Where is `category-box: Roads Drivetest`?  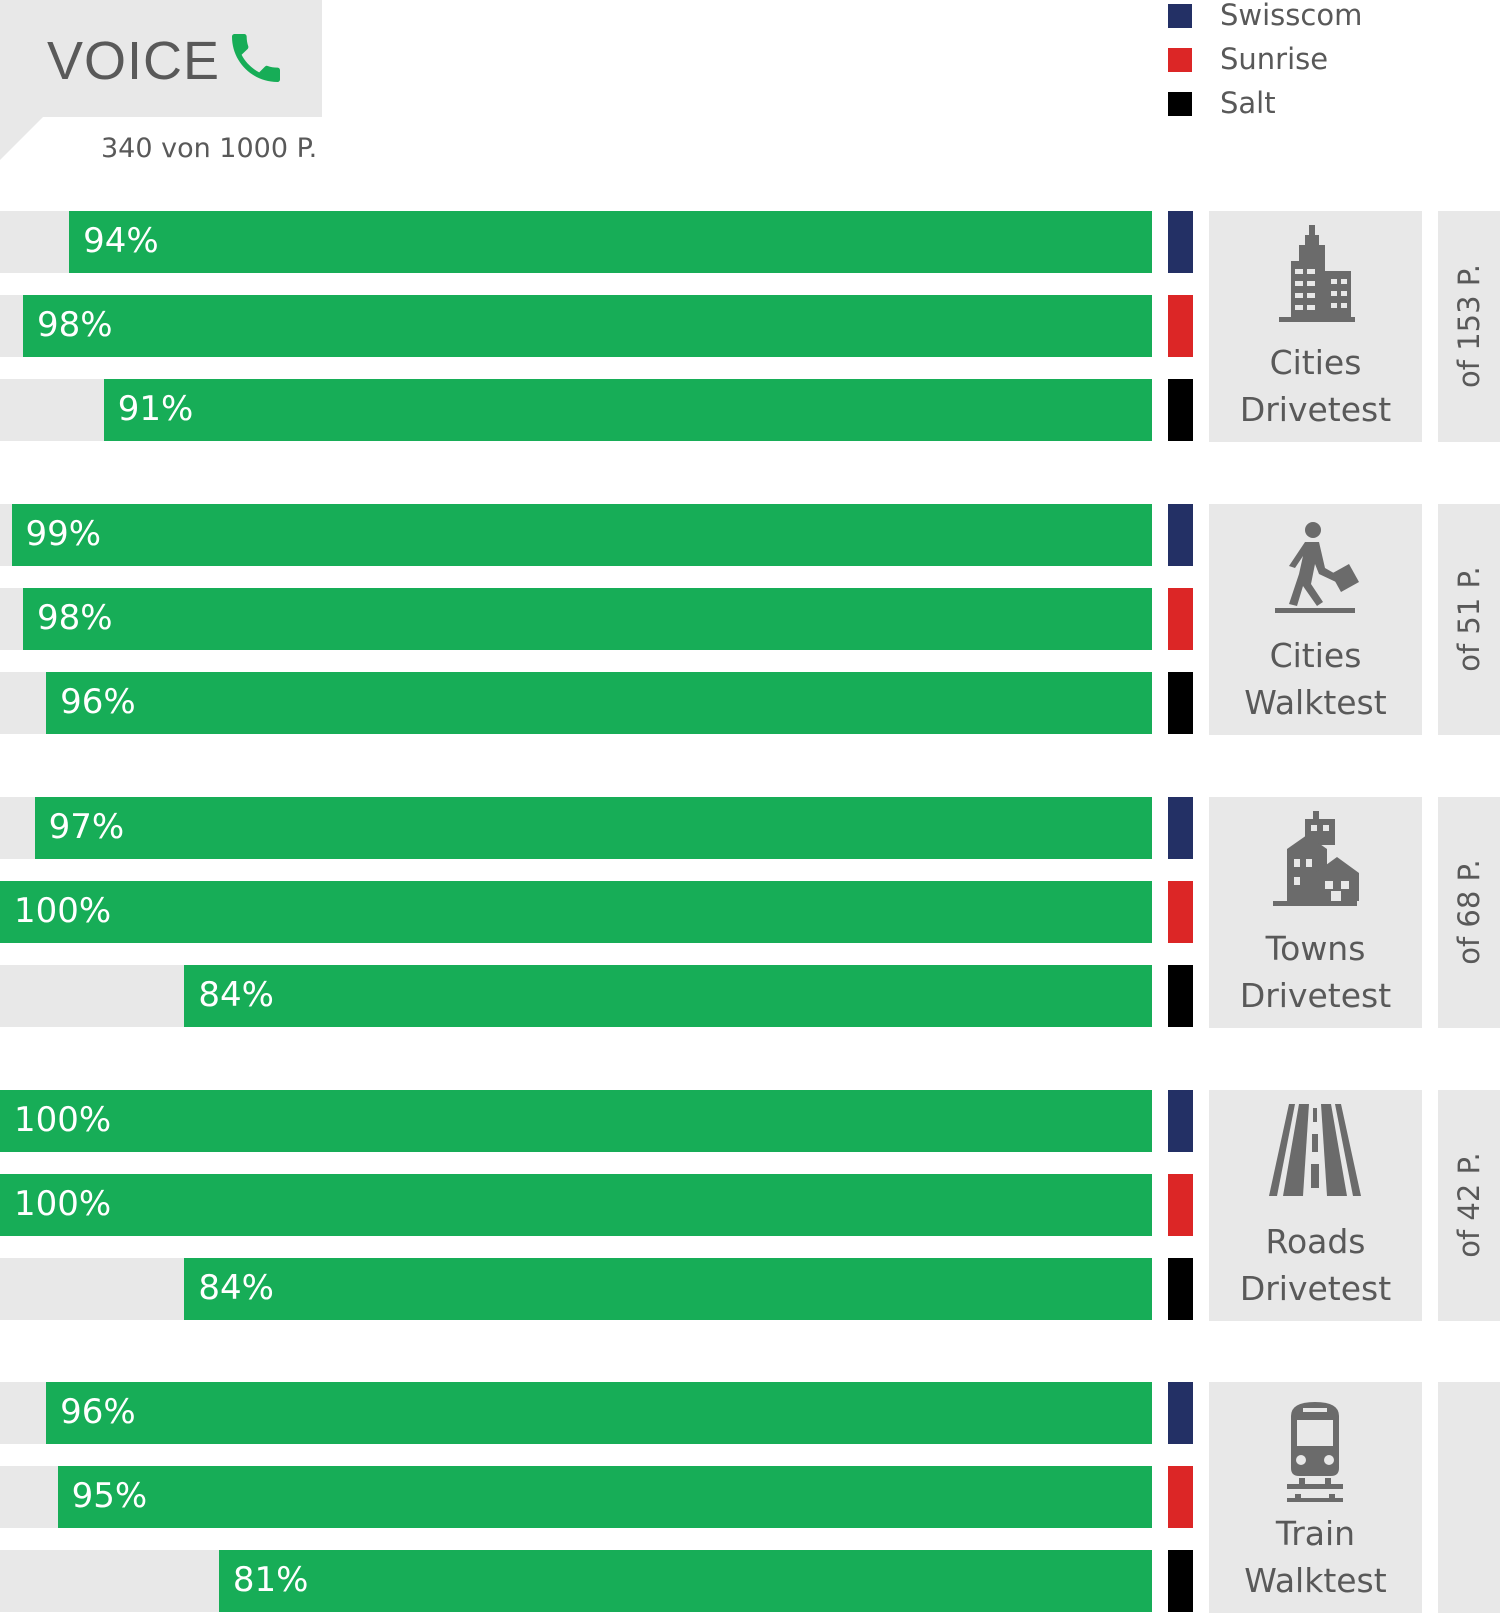 category-box: Roads Drivetest is located at coordinates (1315, 1205).